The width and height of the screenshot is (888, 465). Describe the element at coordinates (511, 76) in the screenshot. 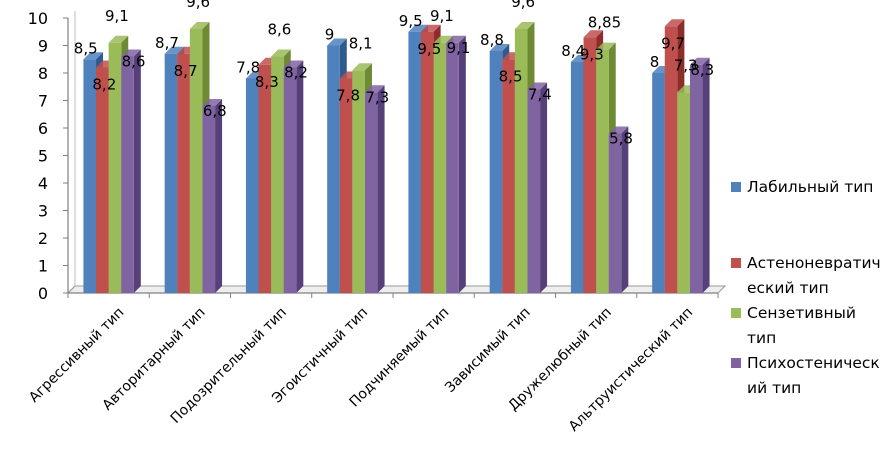

I see `data-label: 8,5` at that location.